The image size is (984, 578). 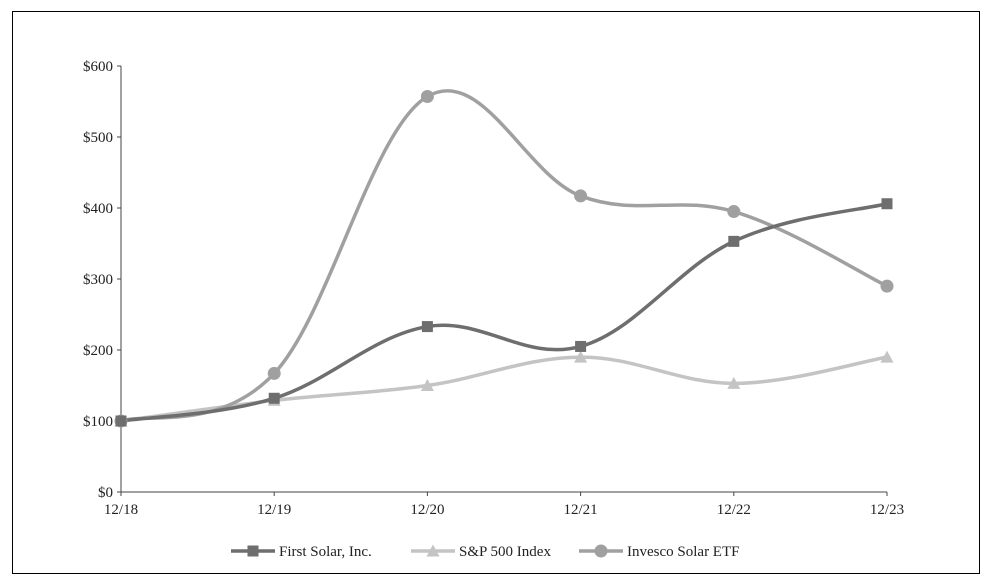 I want to click on x-tick-label: 12/20, so click(x=427, y=510).